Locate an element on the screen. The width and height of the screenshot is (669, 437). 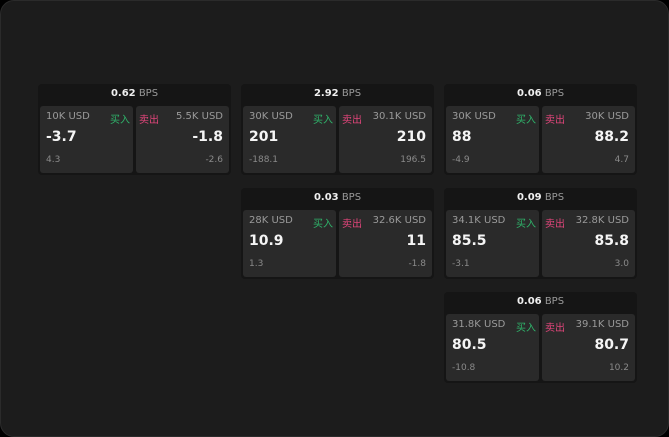
ask-price: 85.8 is located at coordinates (611, 241).